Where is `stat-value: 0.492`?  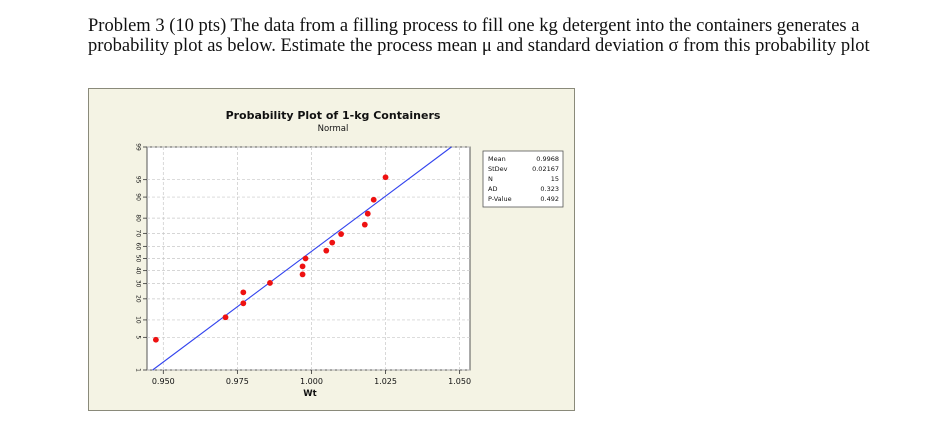
stat-value: 0.492 is located at coordinates (549, 199).